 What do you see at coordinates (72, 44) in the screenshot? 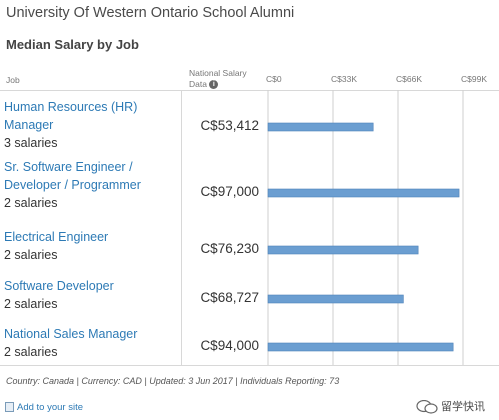
I see `chart-subtitle: Median Salary by Job` at bounding box center [72, 44].